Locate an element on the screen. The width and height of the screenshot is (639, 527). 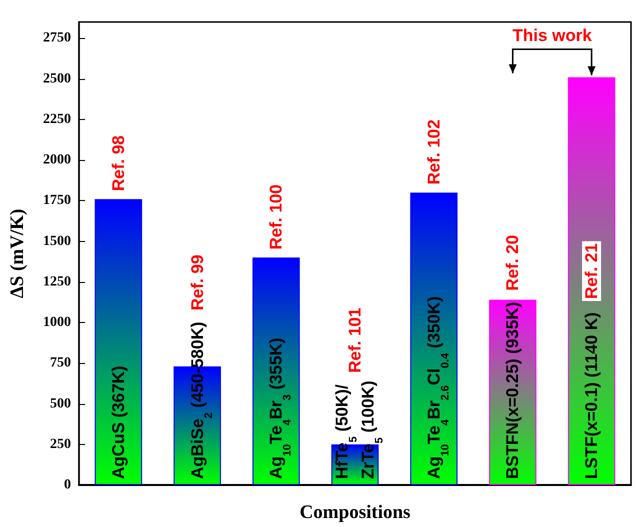
annotation: Ref. 100 is located at coordinates (276, 217).